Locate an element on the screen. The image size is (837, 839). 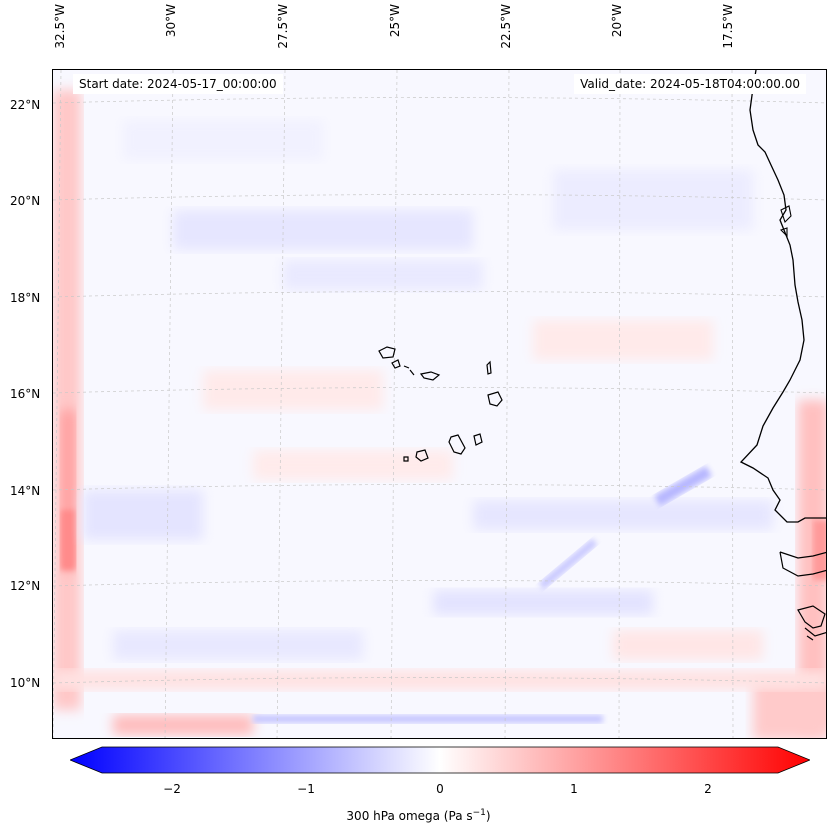
colorbar-gradient is located at coordinates (440, 760).